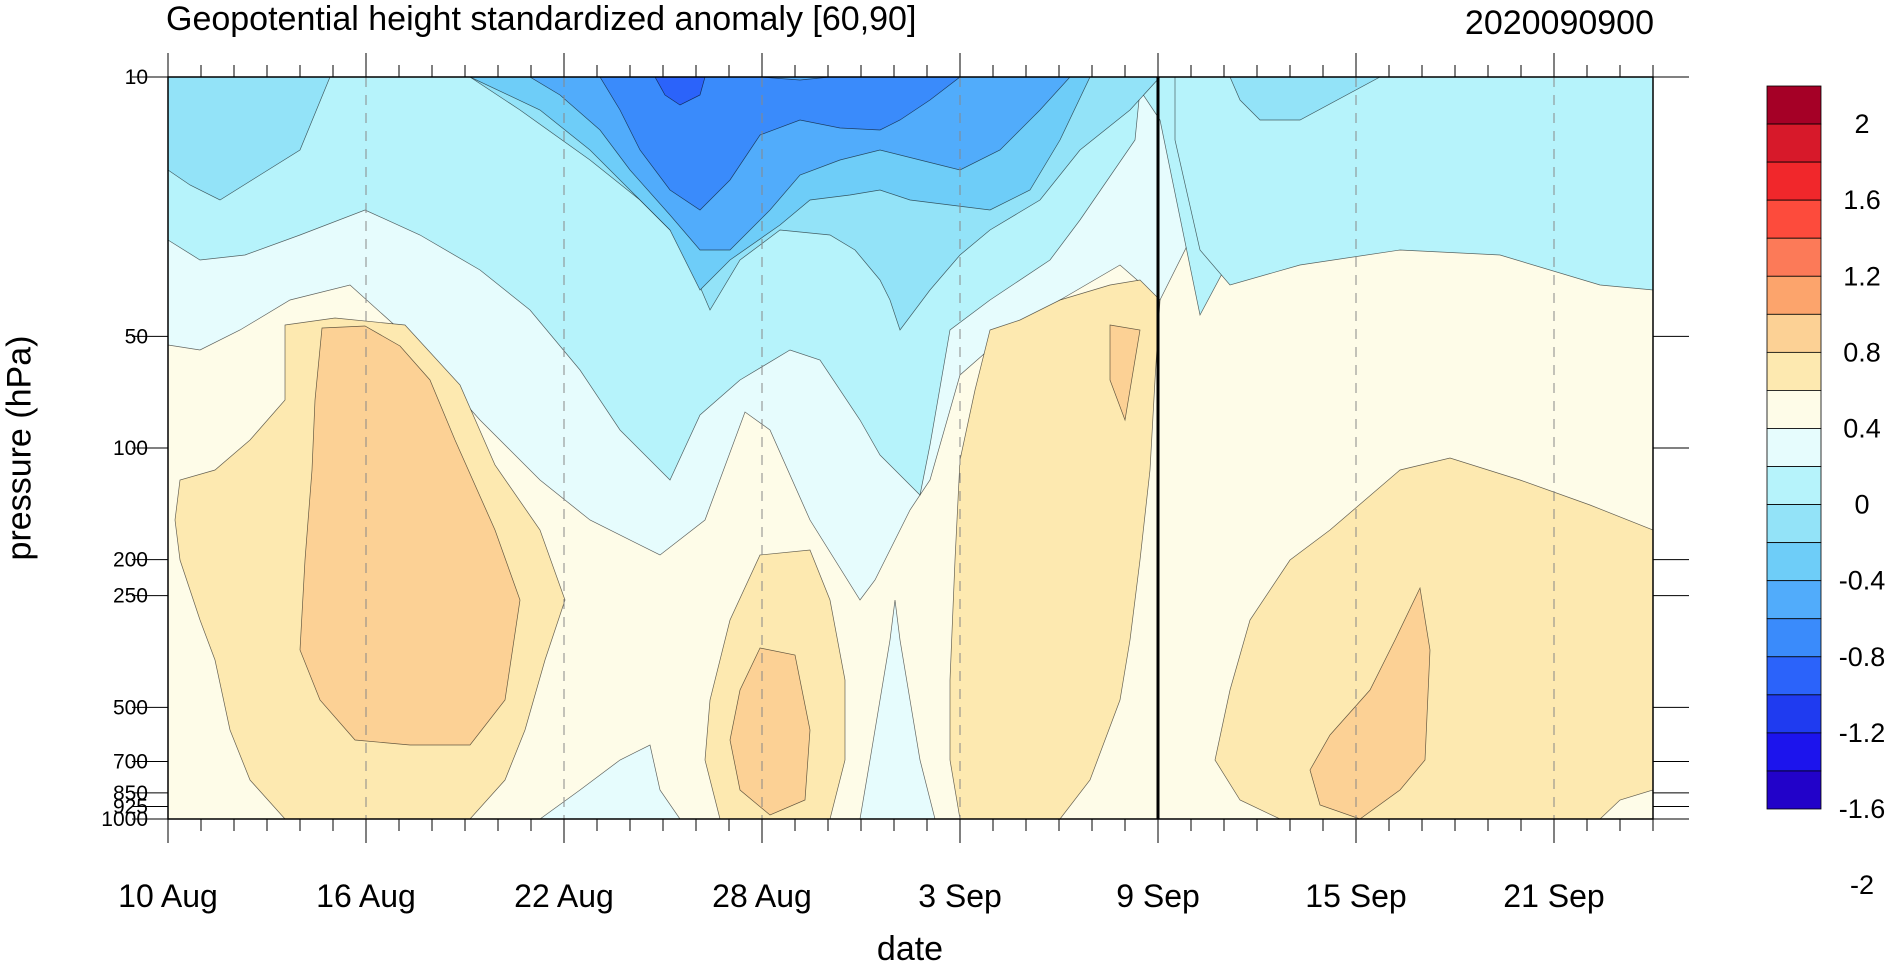  I want to click on contour-fill-neg-lower, so click(610, 781).